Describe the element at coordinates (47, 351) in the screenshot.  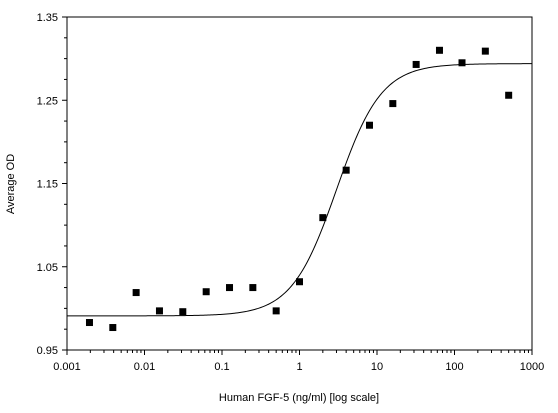
I see `y-tick-label-0: 0.95` at that location.